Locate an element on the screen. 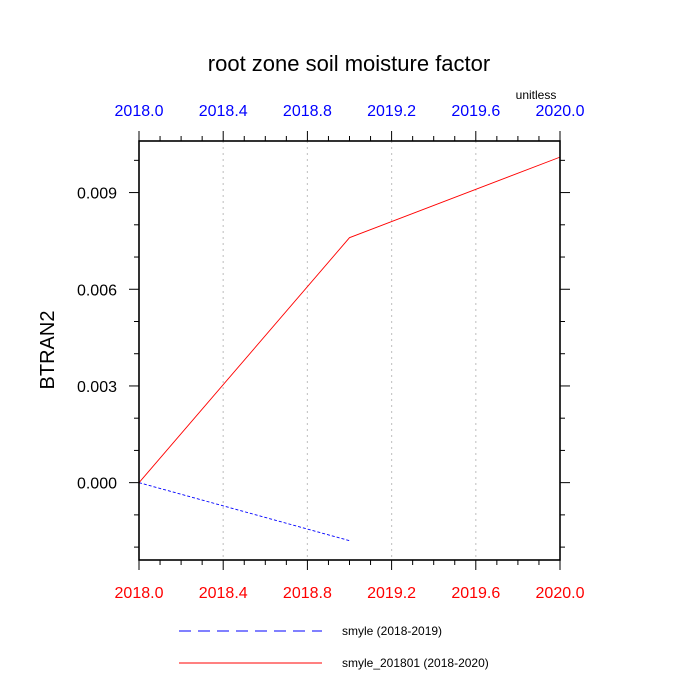 The height and width of the screenshot is (700, 700). x-tick-label-bottom: 2018.8 is located at coordinates (307, 593).